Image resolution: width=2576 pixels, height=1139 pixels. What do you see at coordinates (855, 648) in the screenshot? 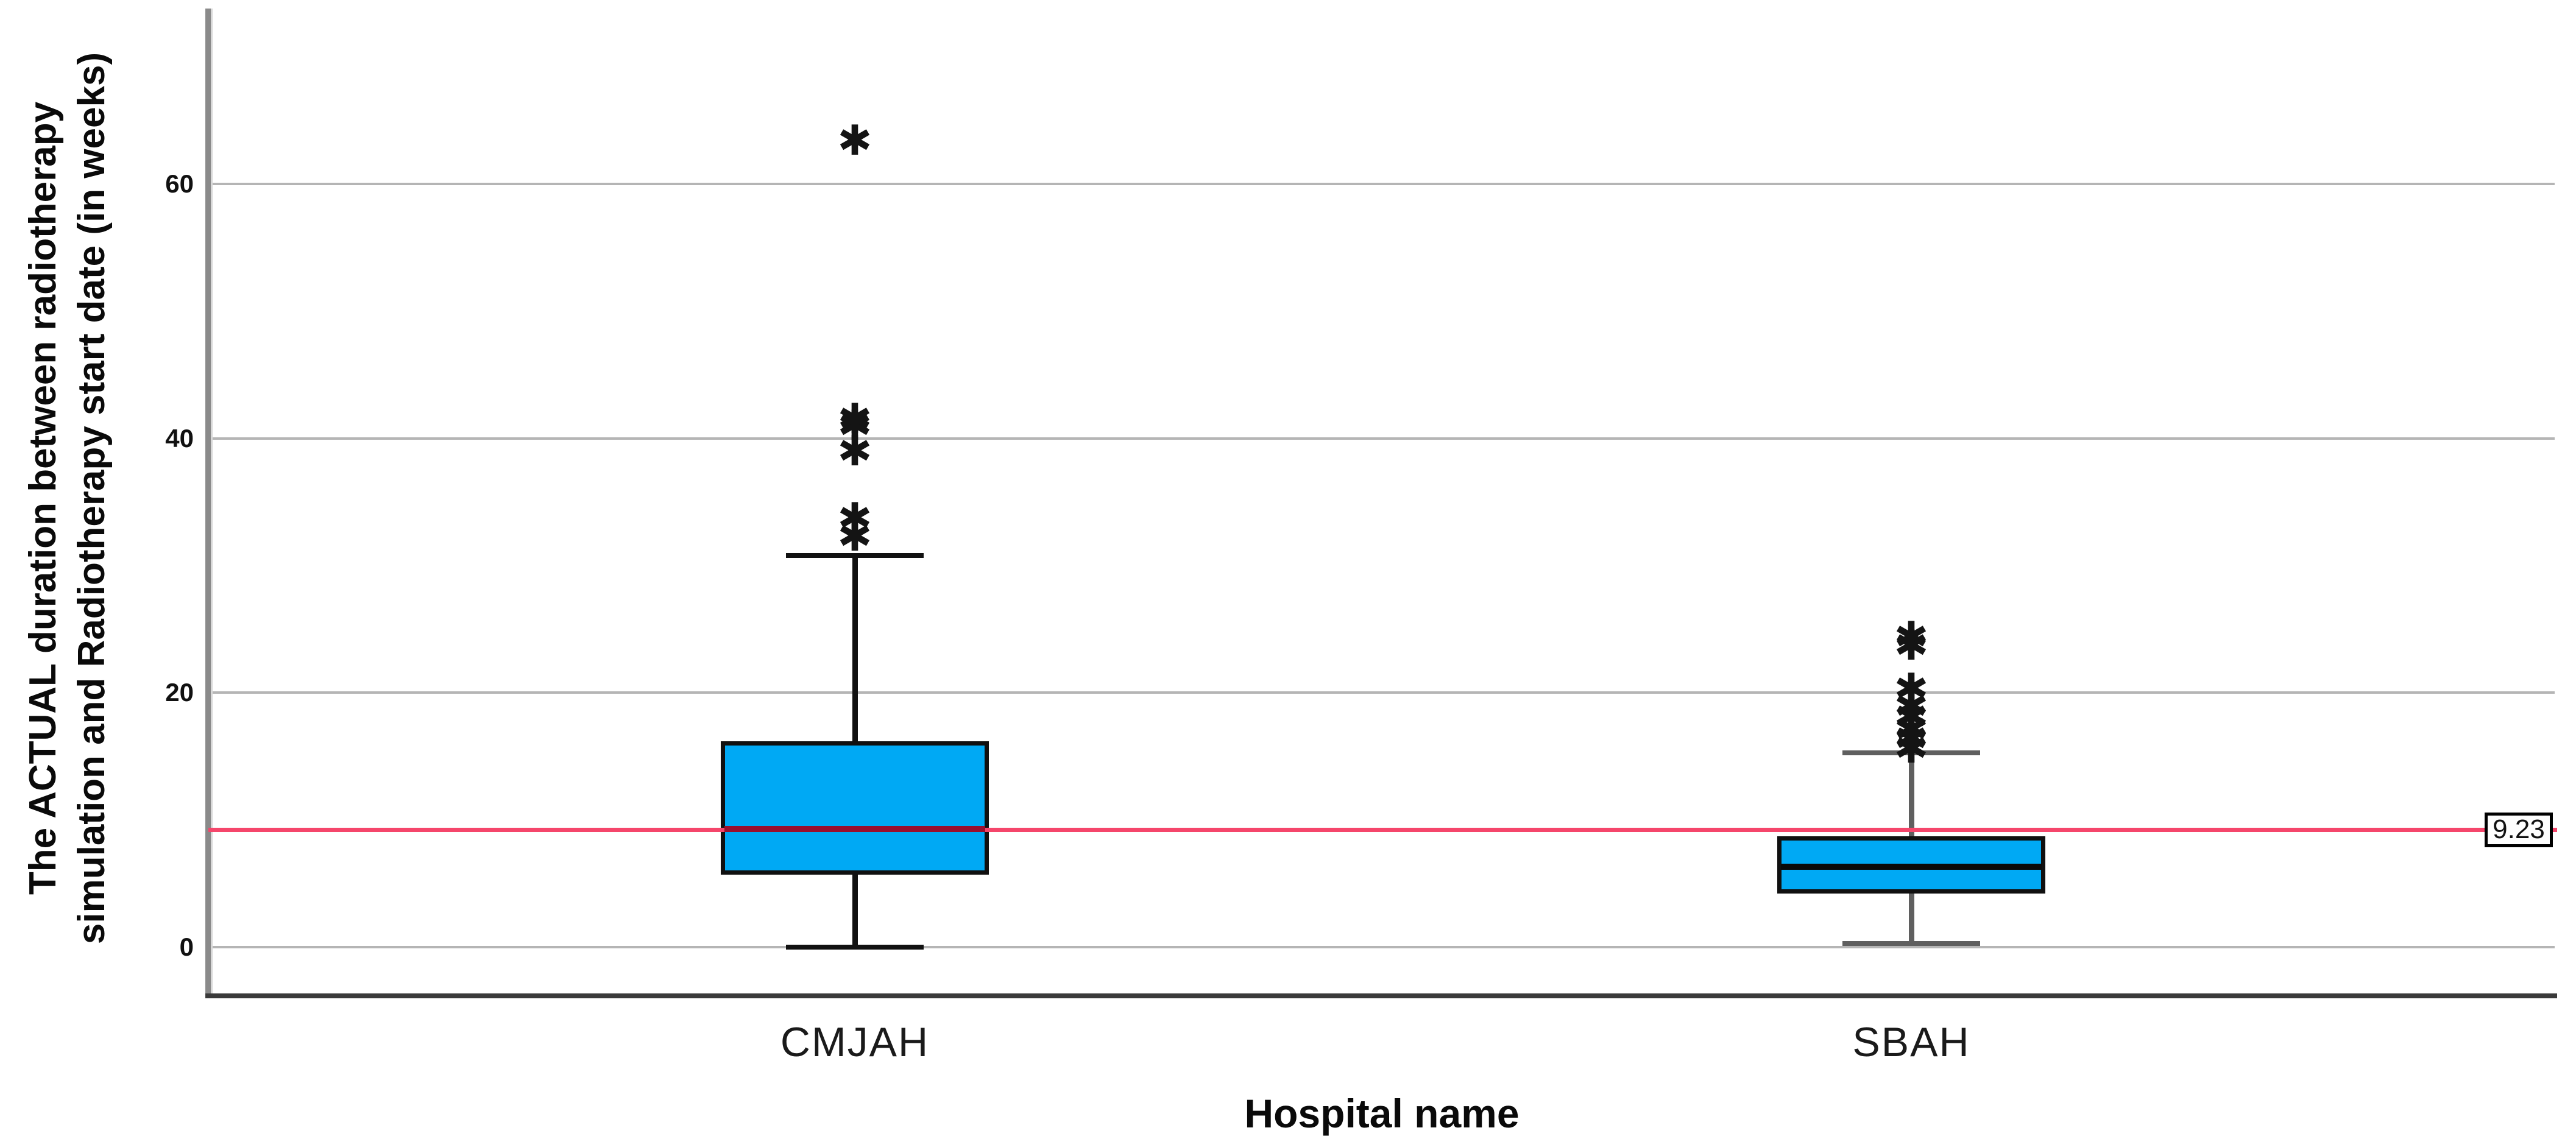
I see `whisker-upper-CMJAH` at bounding box center [855, 648].